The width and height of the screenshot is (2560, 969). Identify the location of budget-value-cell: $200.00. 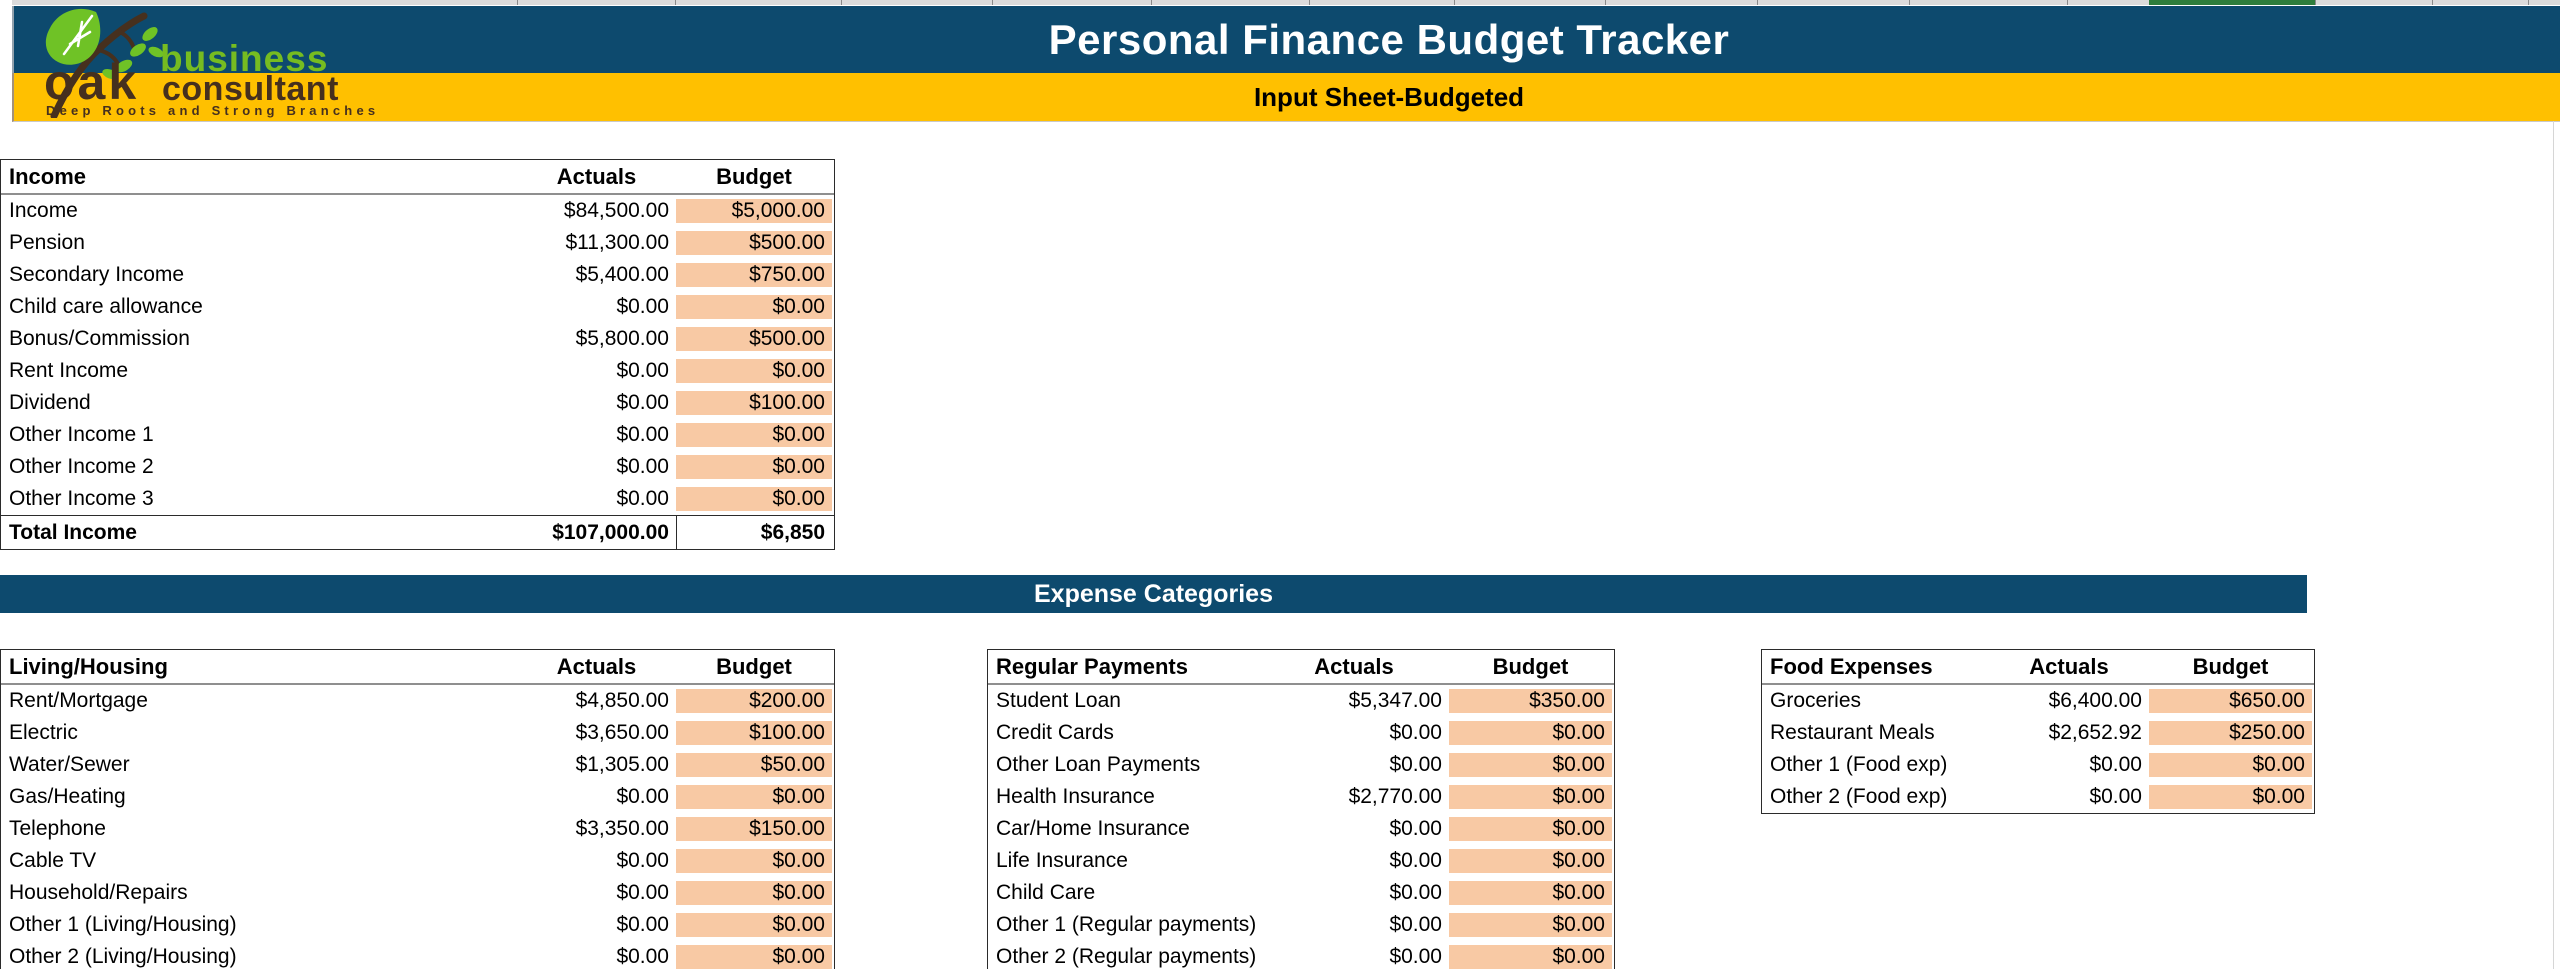
(754, 701).